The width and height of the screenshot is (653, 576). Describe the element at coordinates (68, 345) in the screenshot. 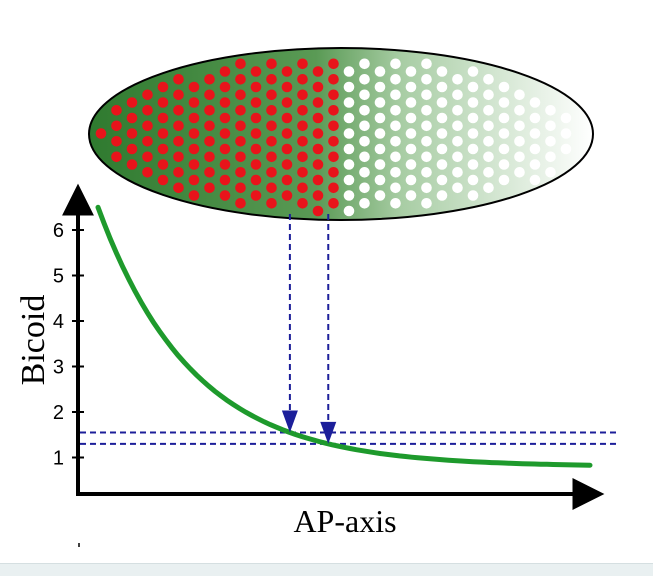

I see `y-ticks: 1 2 3 4 5 6` at that location.